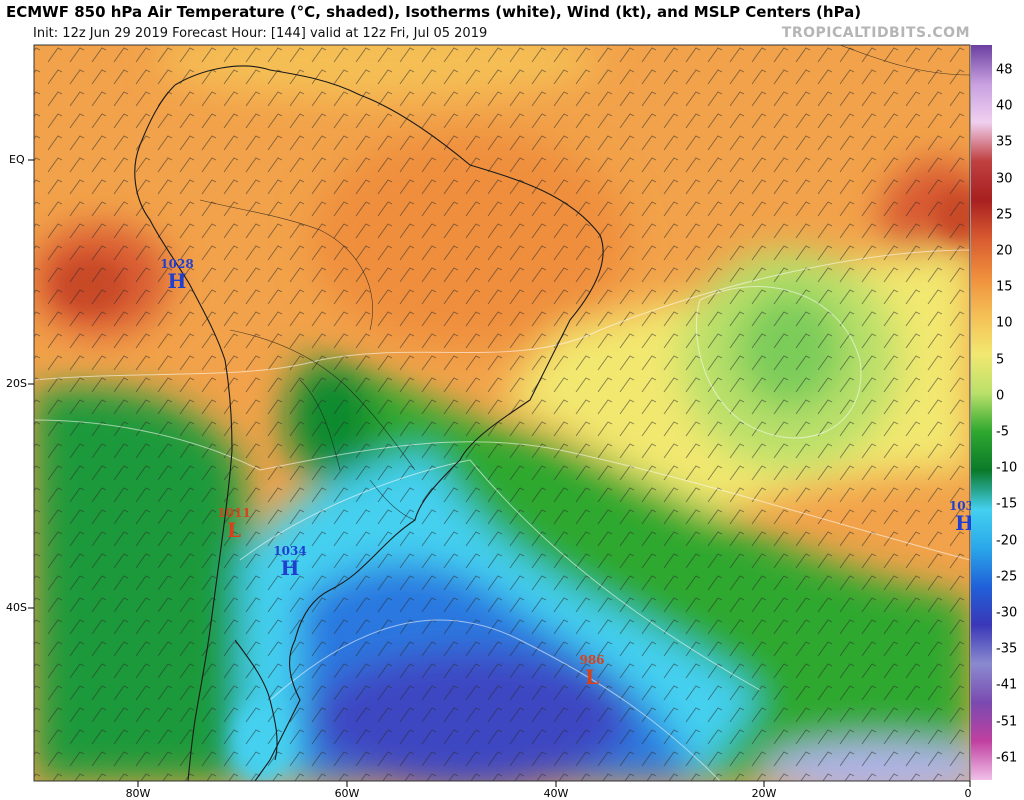  I want to click on colorbar-label: 25, so click(1004, 215).